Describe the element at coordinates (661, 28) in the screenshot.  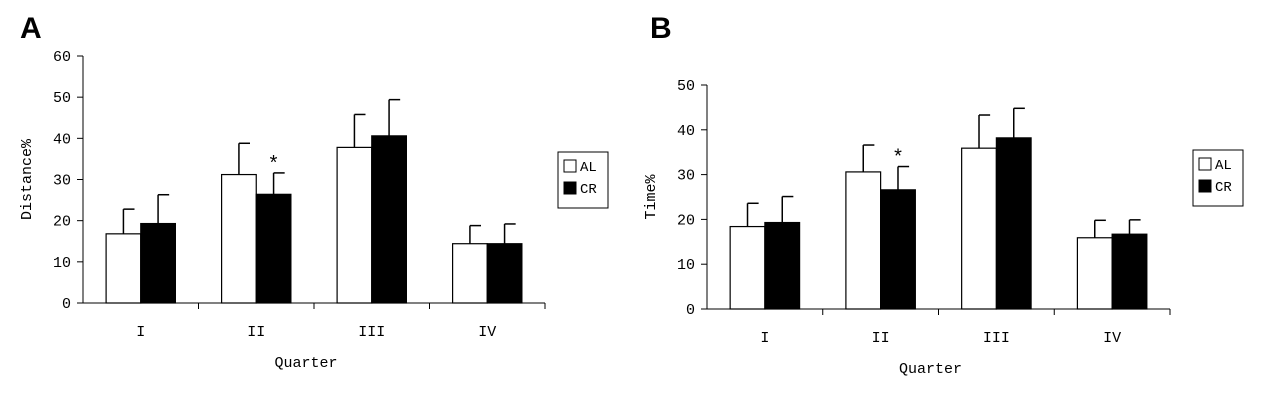
I see `panel-letter-b: B` at that location.